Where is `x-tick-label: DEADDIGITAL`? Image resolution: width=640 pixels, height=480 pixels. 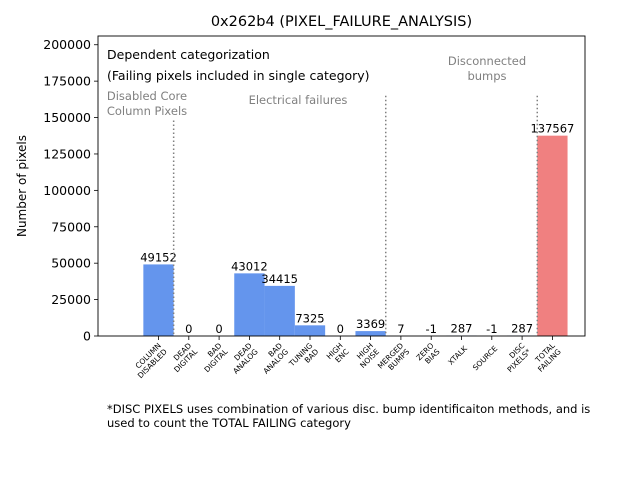 x-tick-label: DEADDIGITAL is located at coordinates (183, 357).